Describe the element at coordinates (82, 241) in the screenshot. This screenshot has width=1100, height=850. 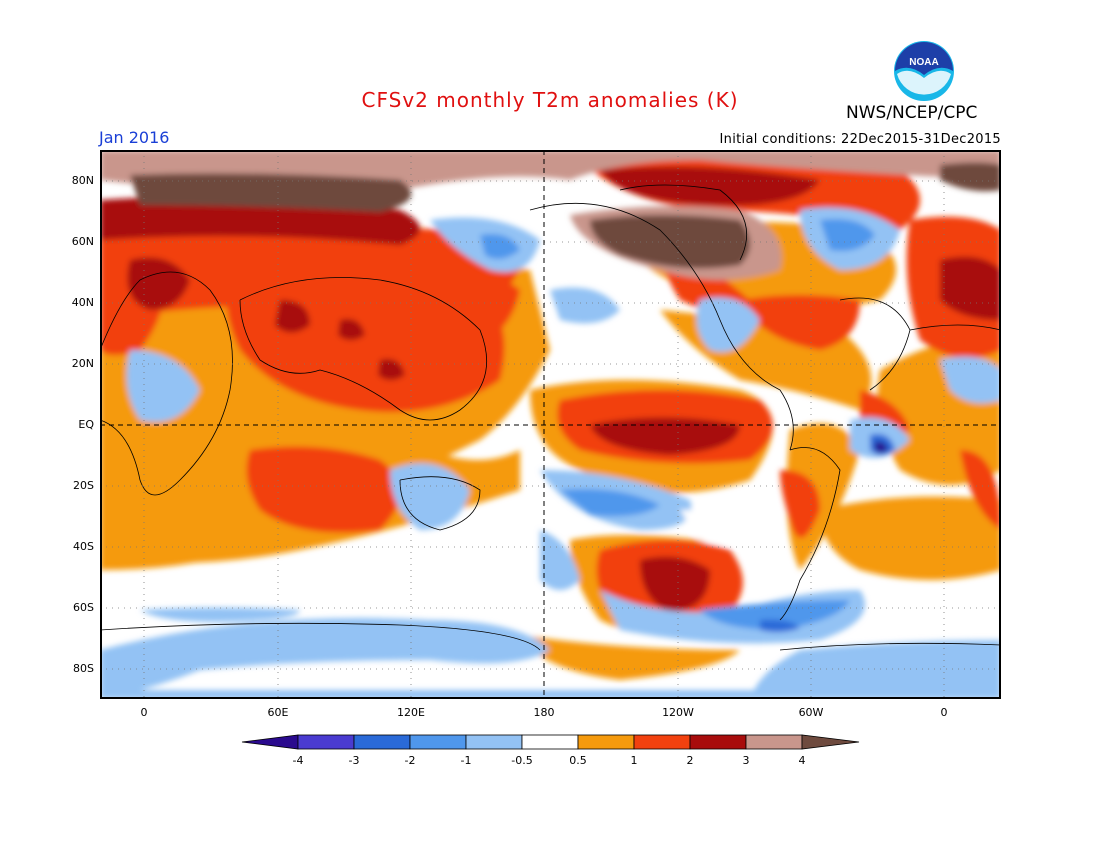
I see `lat-label-60n: 60N` at that location.